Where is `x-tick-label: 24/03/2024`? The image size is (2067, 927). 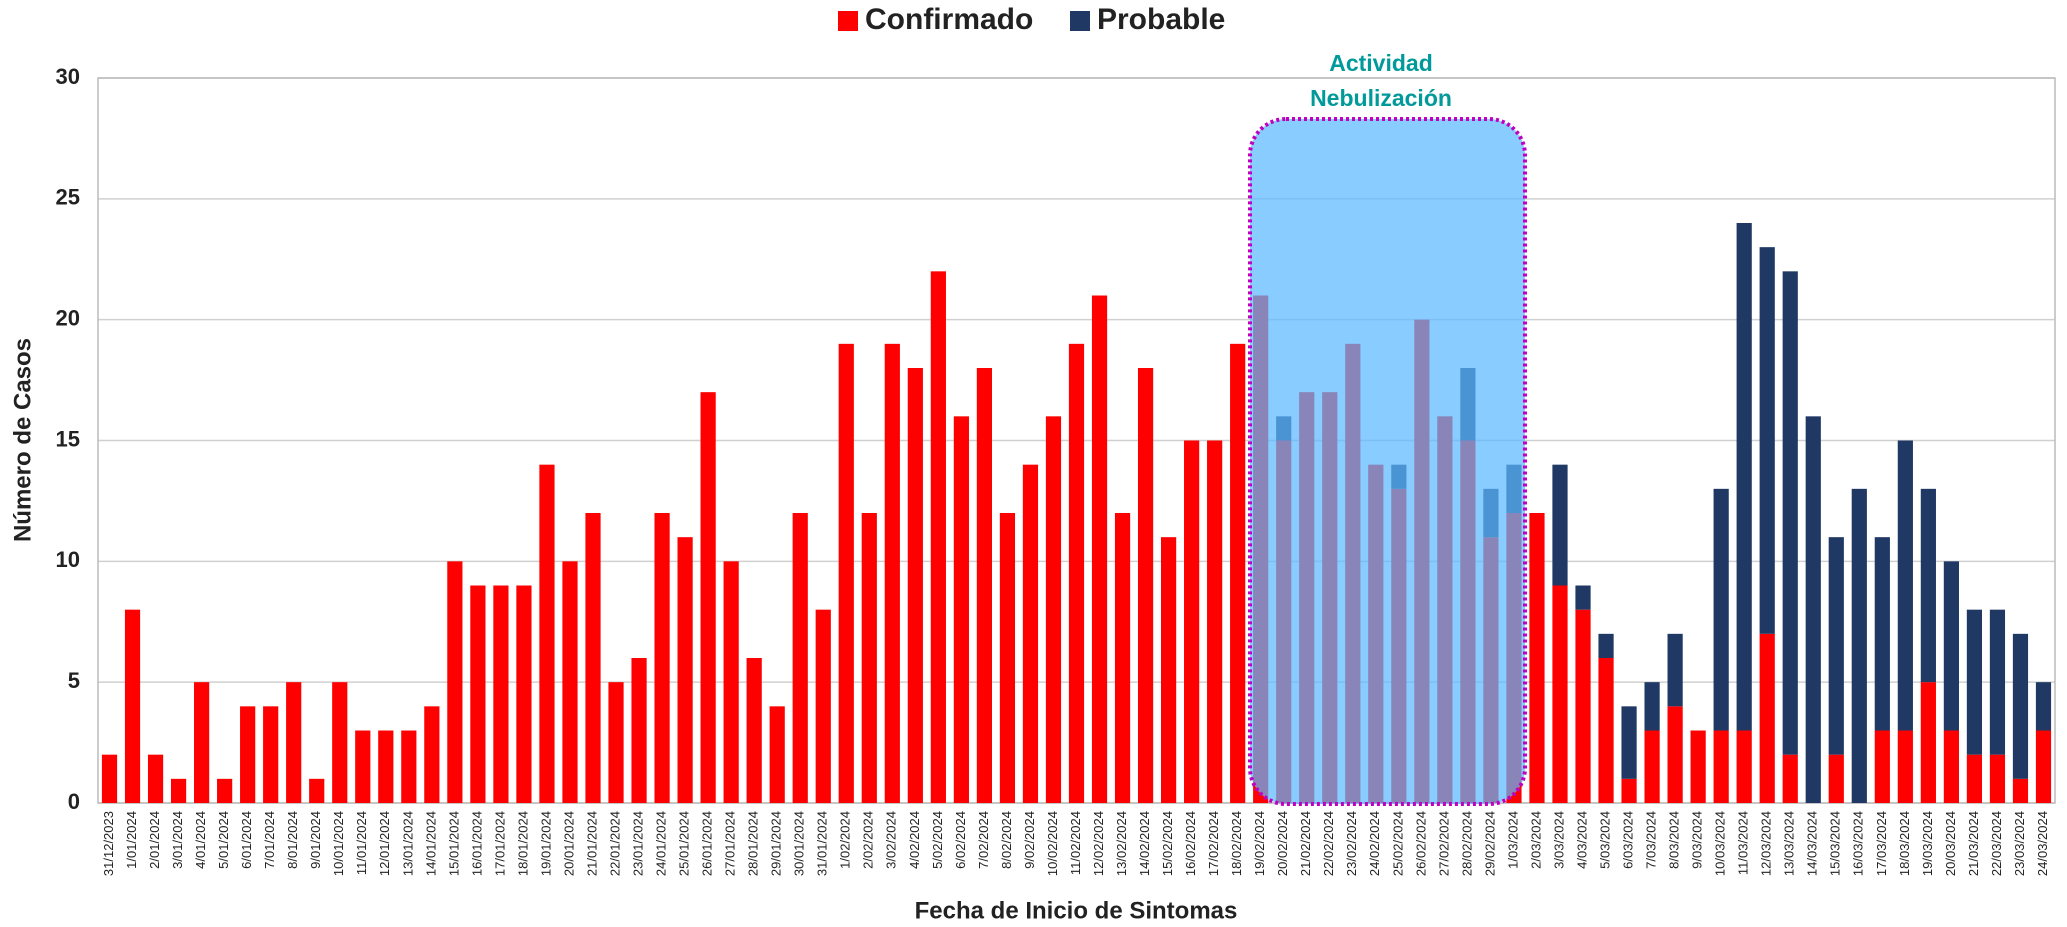
x-tick-label: 24/03/2024 is located at coordinates (2042, 843).